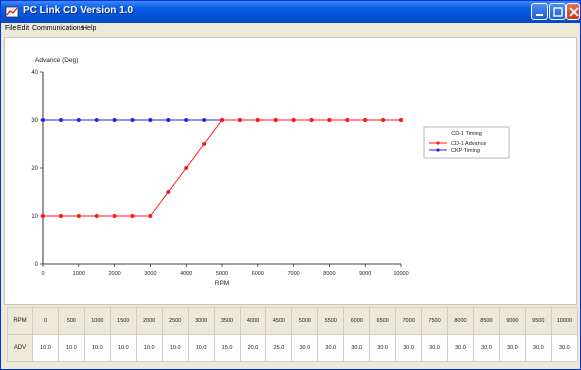 The height and width of the screenshot is (370, 581). Describe the element at coordinates (538, 321) in the screenshot. I see `rpm-cell: 9500` at that location.